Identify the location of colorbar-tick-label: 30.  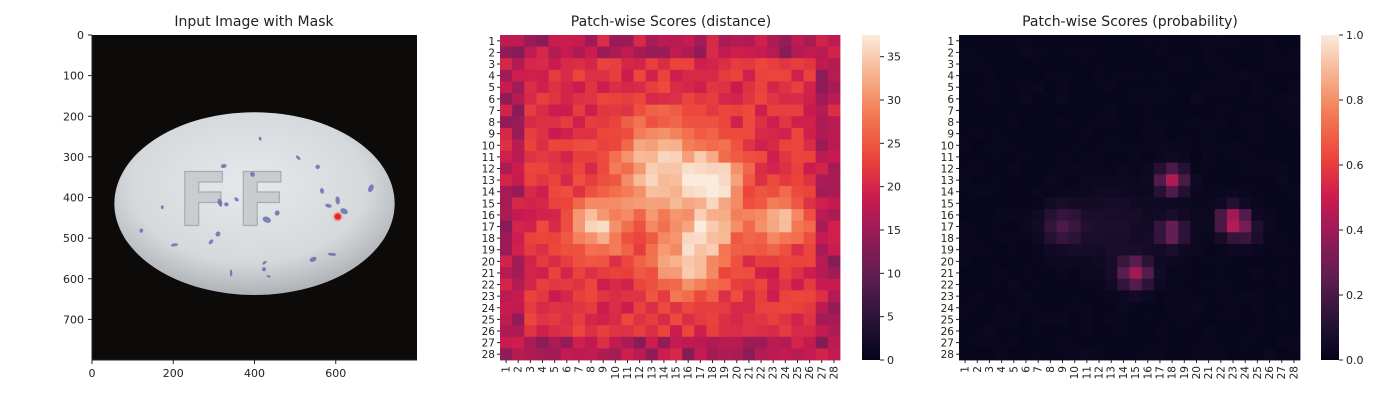
(894, 100).